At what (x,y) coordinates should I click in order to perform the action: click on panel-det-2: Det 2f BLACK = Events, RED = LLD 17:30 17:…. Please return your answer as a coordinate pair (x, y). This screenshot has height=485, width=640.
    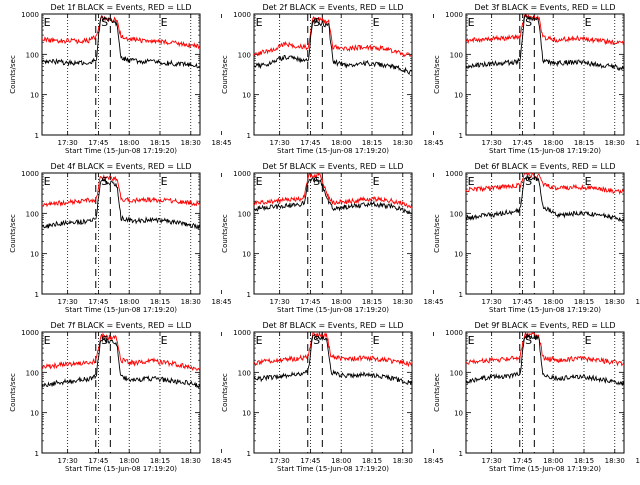
    Looking at the image, I should click on (332, 79).